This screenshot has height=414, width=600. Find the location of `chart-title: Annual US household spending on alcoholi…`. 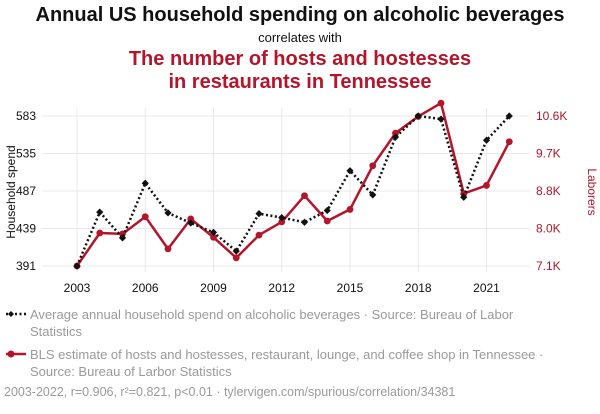

chart-title: Annual US household spending on alcoholi… is located at coordinates (300, 15).